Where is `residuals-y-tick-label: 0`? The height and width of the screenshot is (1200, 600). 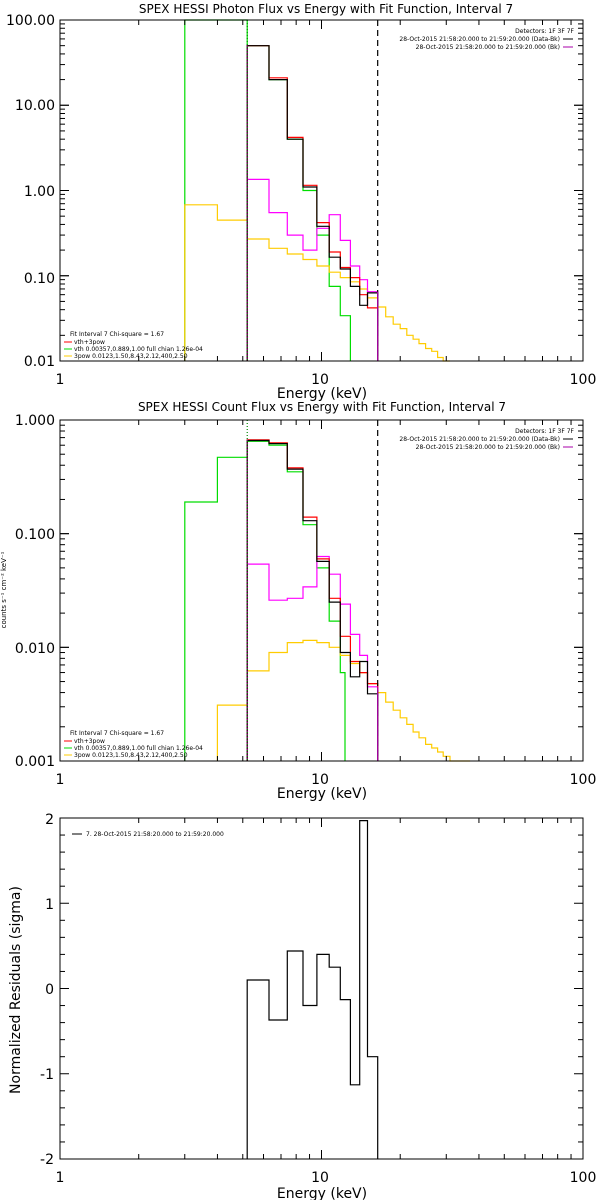 residuals-y-tick-label: 0 is located at coordinates (49, 990).